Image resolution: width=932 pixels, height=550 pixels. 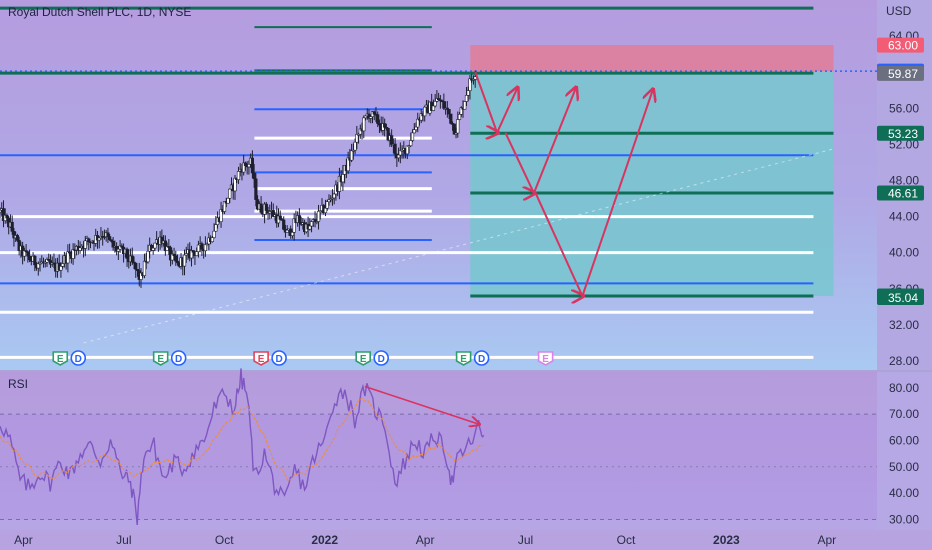 I want to click on price-tag-label: 35.04, so click(x=903, y=298).